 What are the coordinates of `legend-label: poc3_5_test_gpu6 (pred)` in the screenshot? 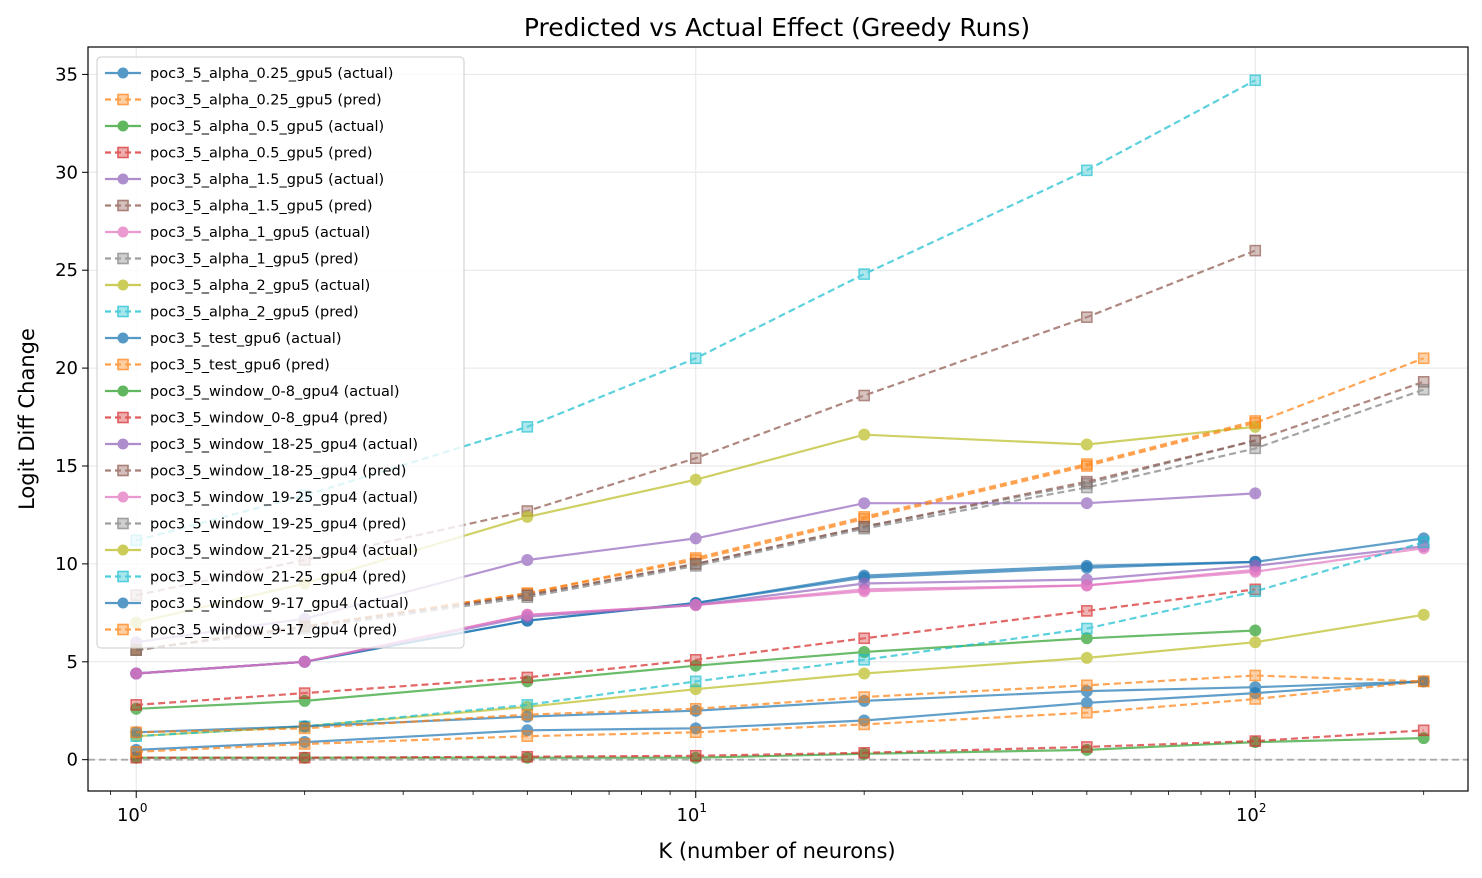 It's located at (240, 366).